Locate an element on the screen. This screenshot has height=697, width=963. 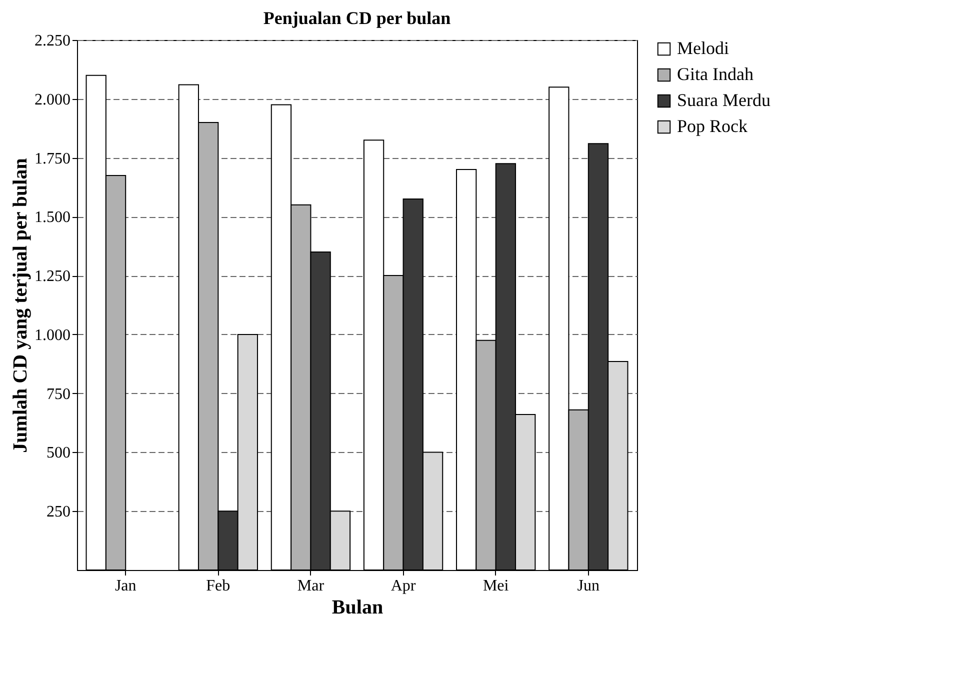
x-tick-label: Jun is located at coordinates (588, 586).